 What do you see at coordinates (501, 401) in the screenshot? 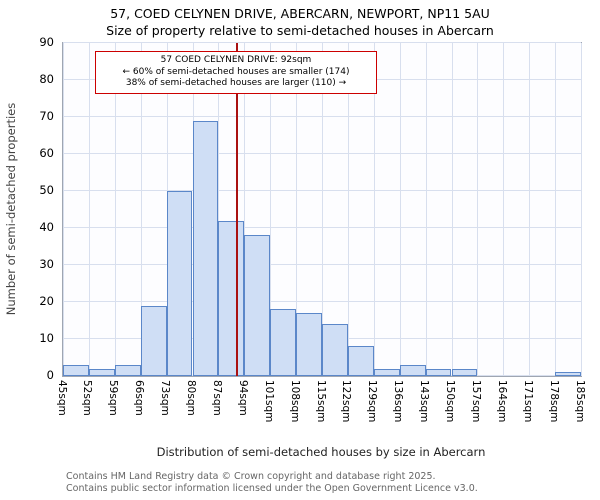
I see `x-tick-label: 164sqm` at bounding box center [501, 401].